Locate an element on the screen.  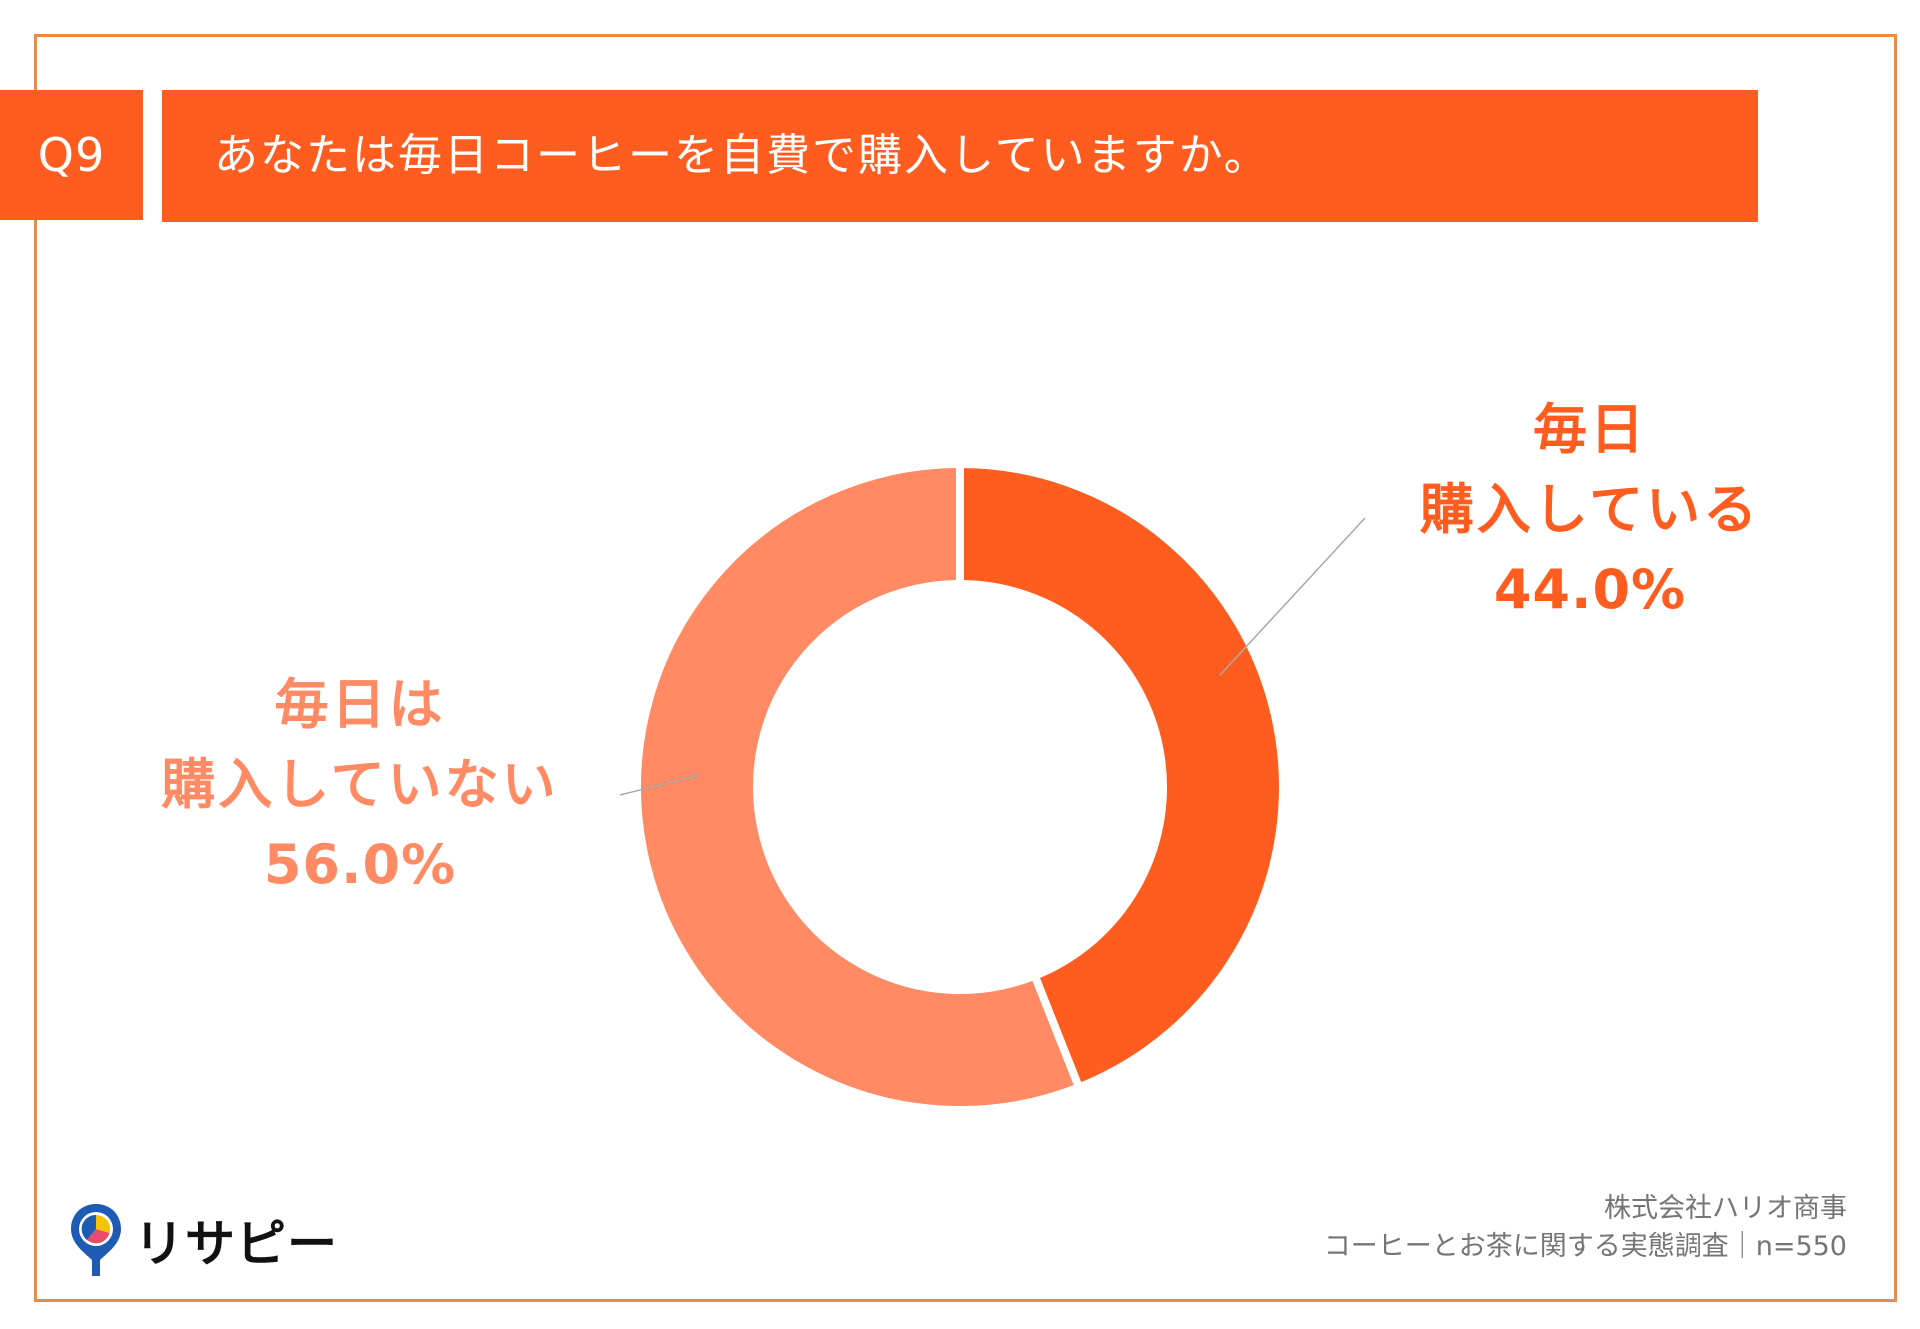
logo-text: リサピー is located at coordinates (236, 1244).